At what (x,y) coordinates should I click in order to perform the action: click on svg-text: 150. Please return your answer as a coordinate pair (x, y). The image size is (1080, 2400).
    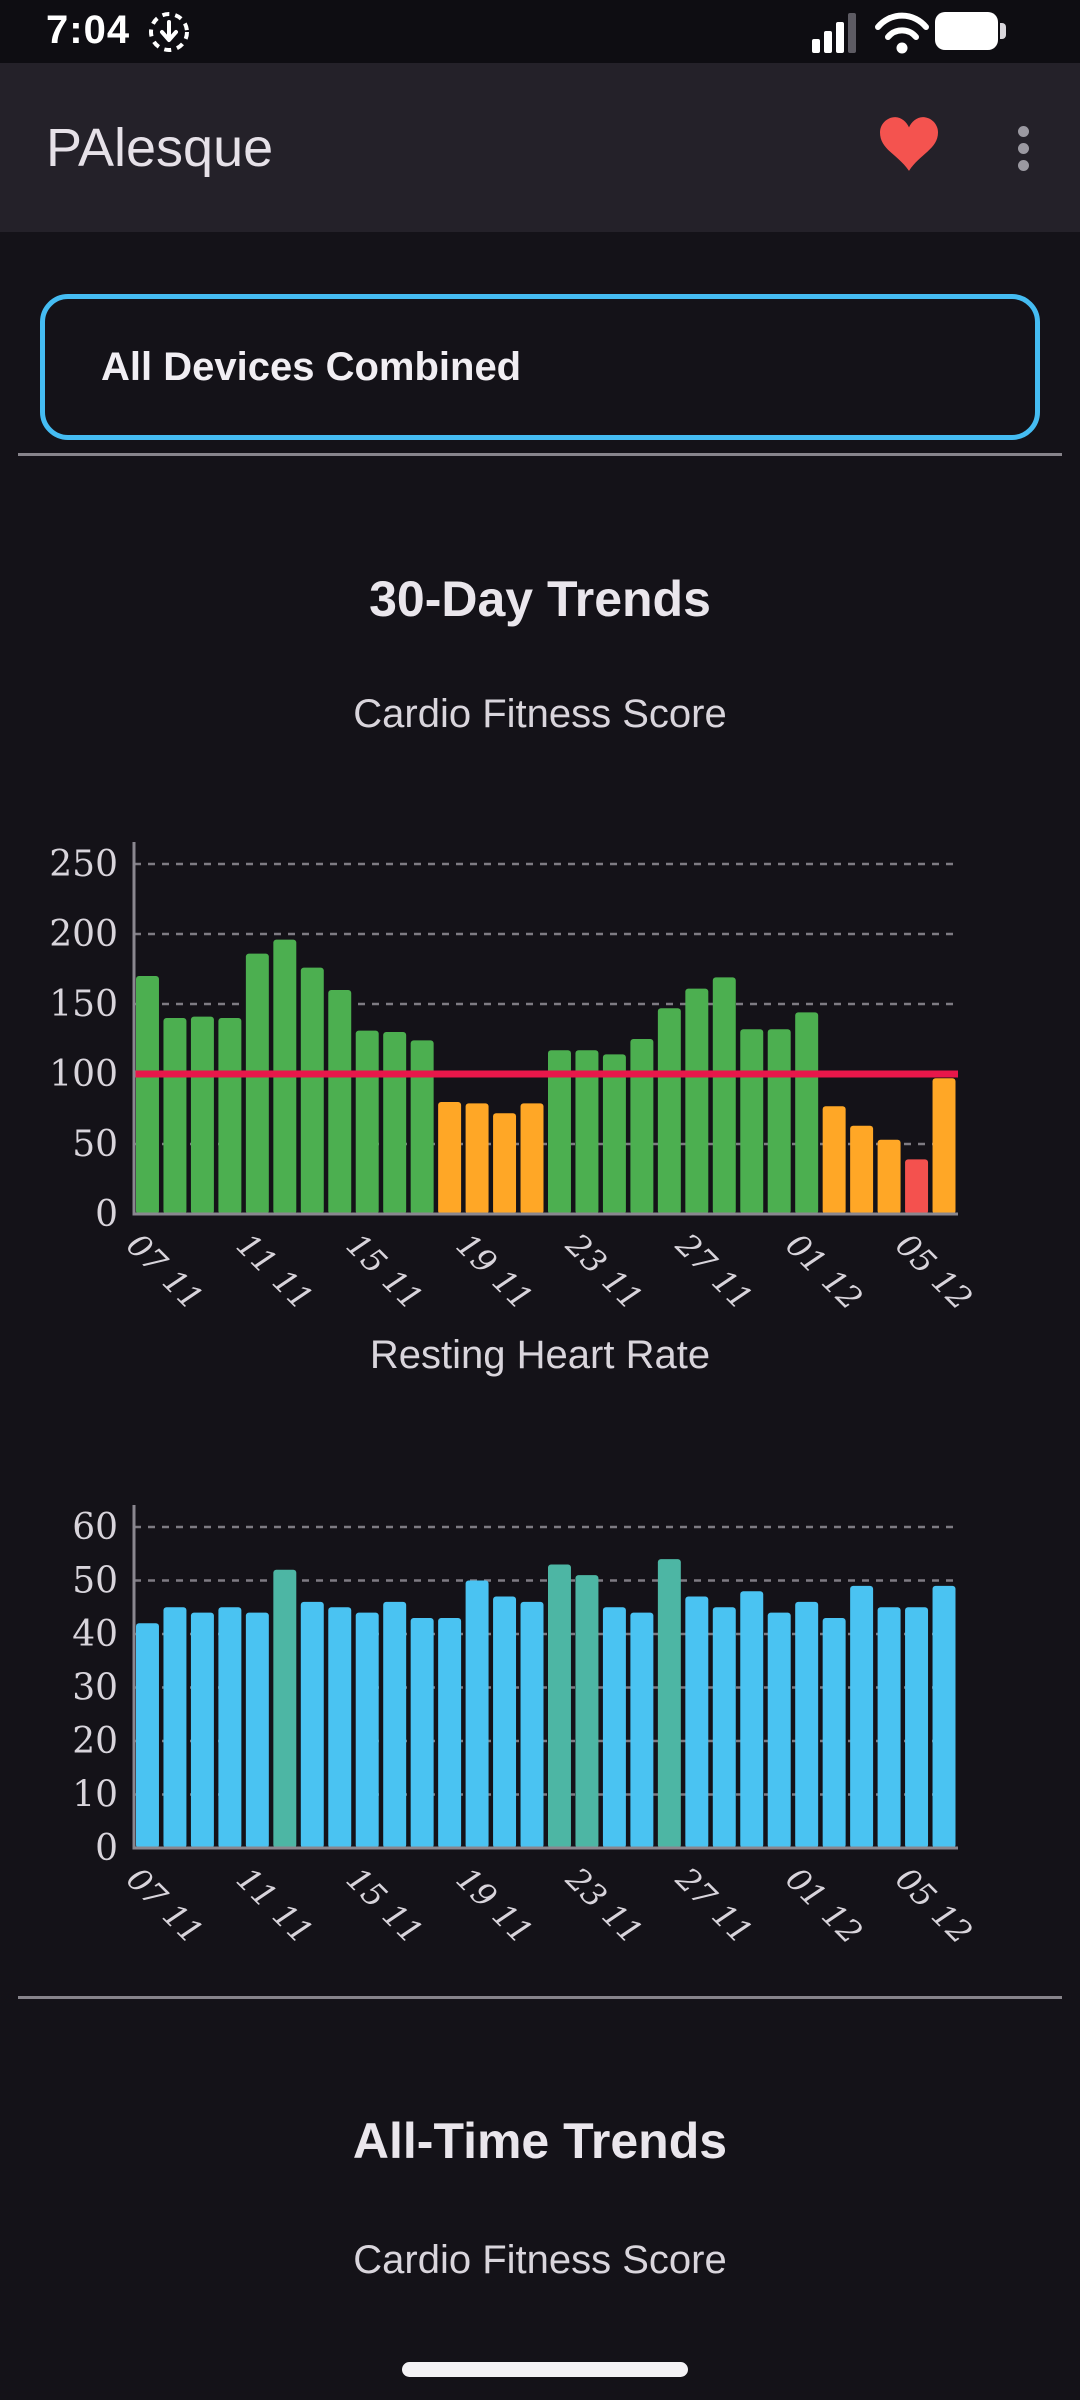
    Looking at the image, I should click on (83, 1004).